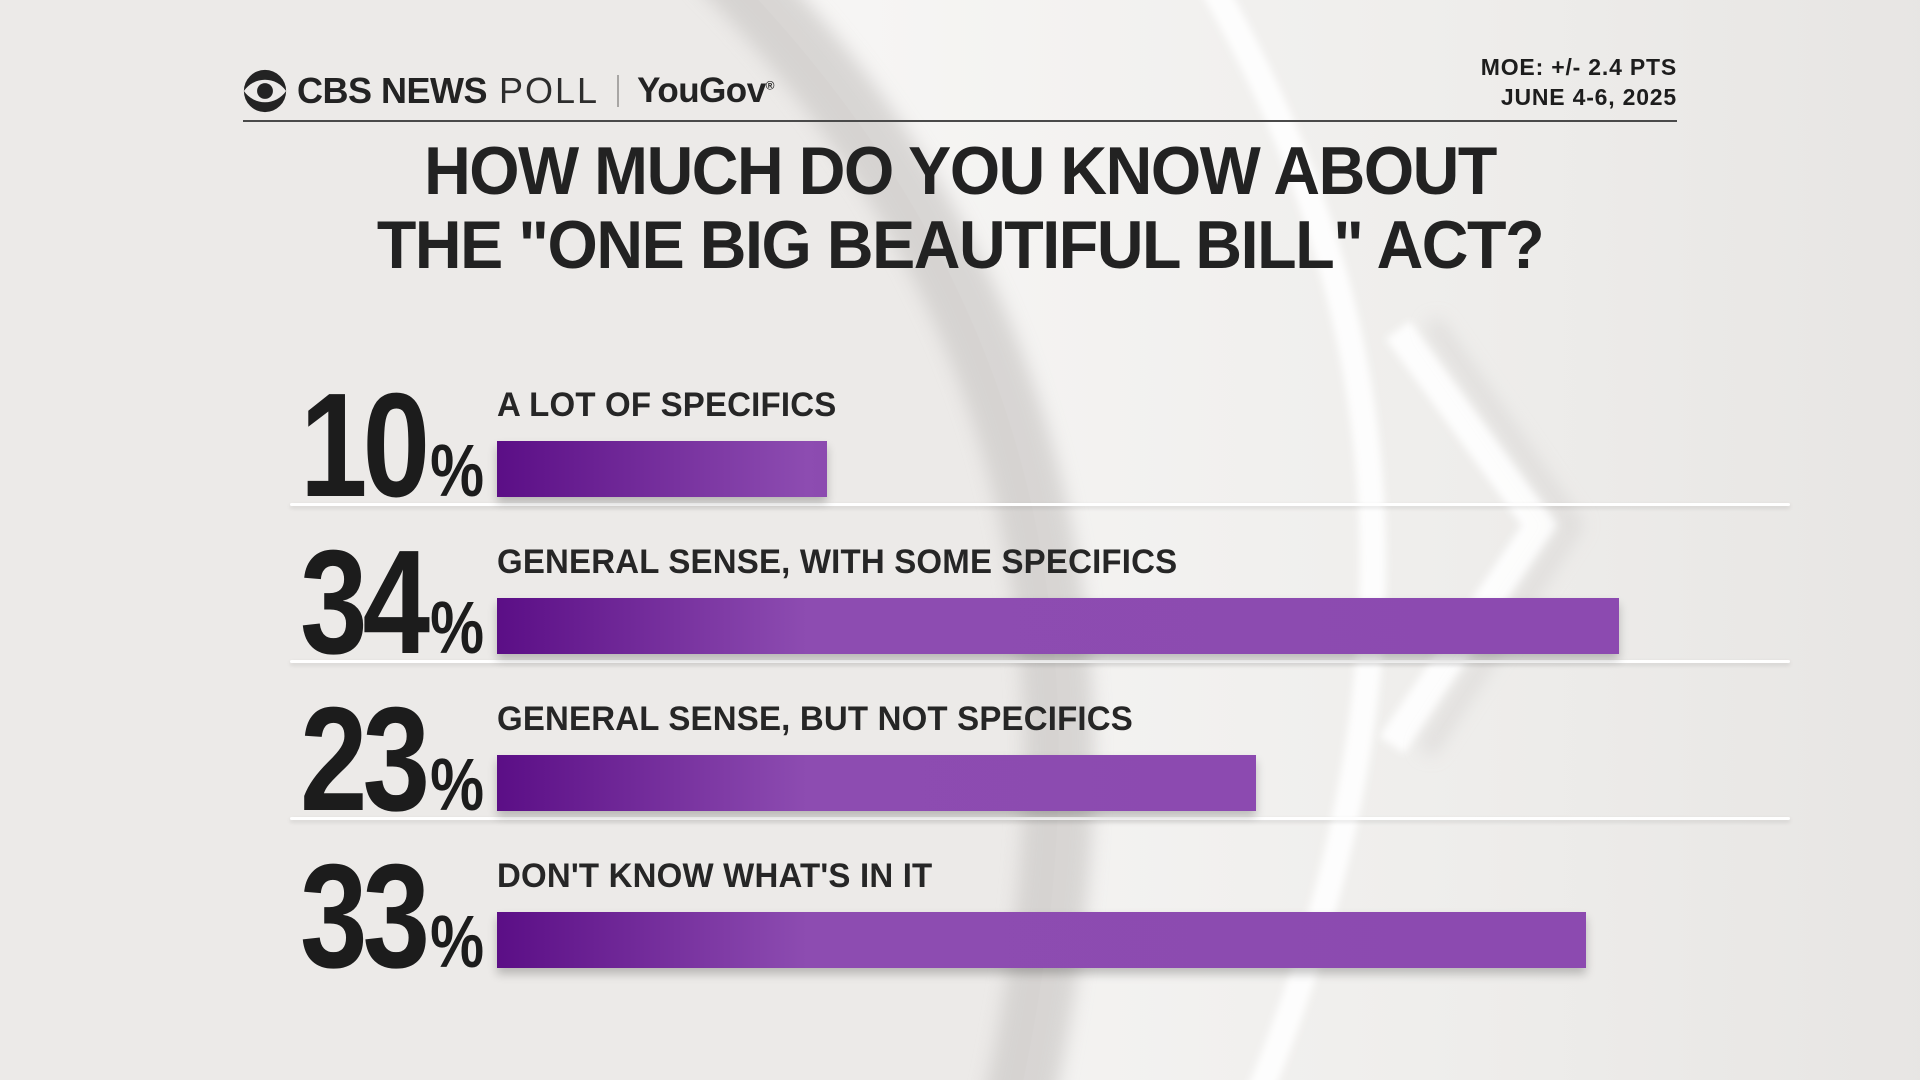  Describe the element at coordinates (365, 759) in the screenshot. I see `percent-value: 23` at that location.